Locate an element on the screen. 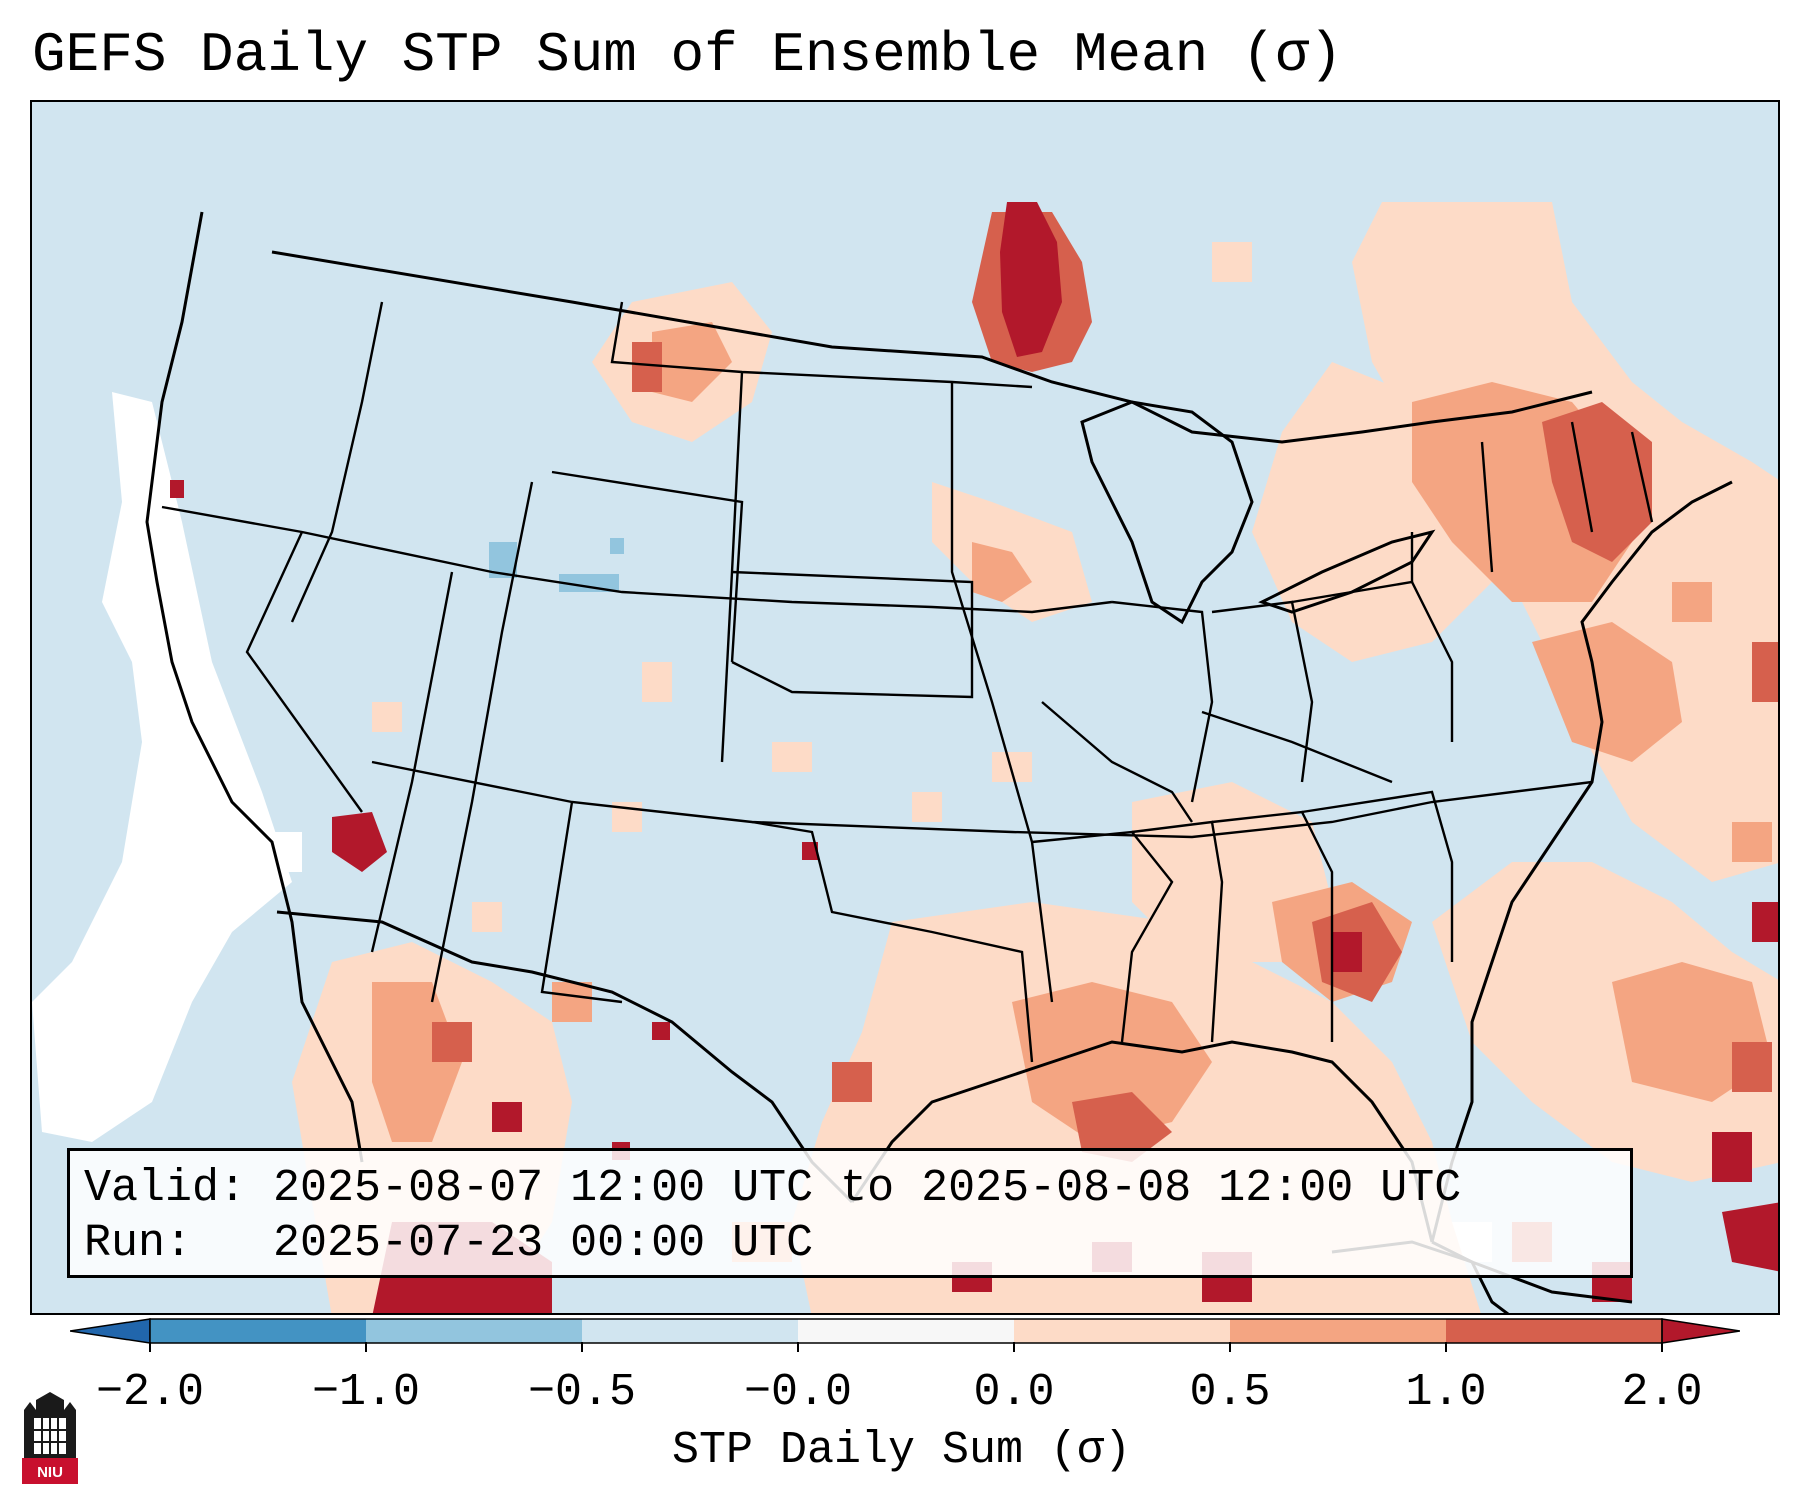  gulf-coast is located at coordinates (1142, 1141).